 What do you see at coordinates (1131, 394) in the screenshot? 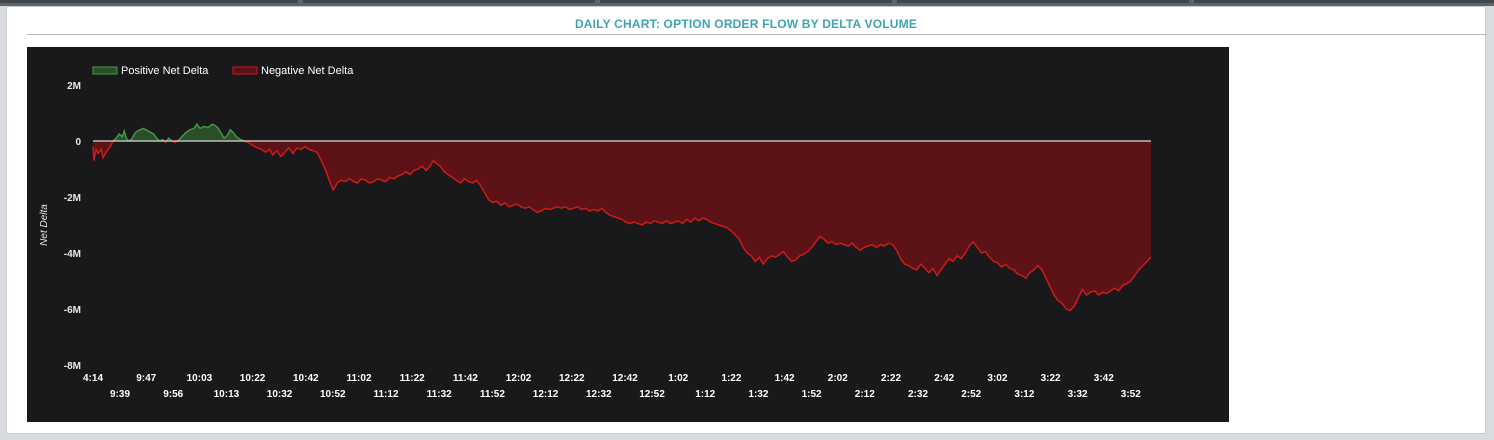
I see `x-tick-label: 3:52` at bounding box center [1131, 394].